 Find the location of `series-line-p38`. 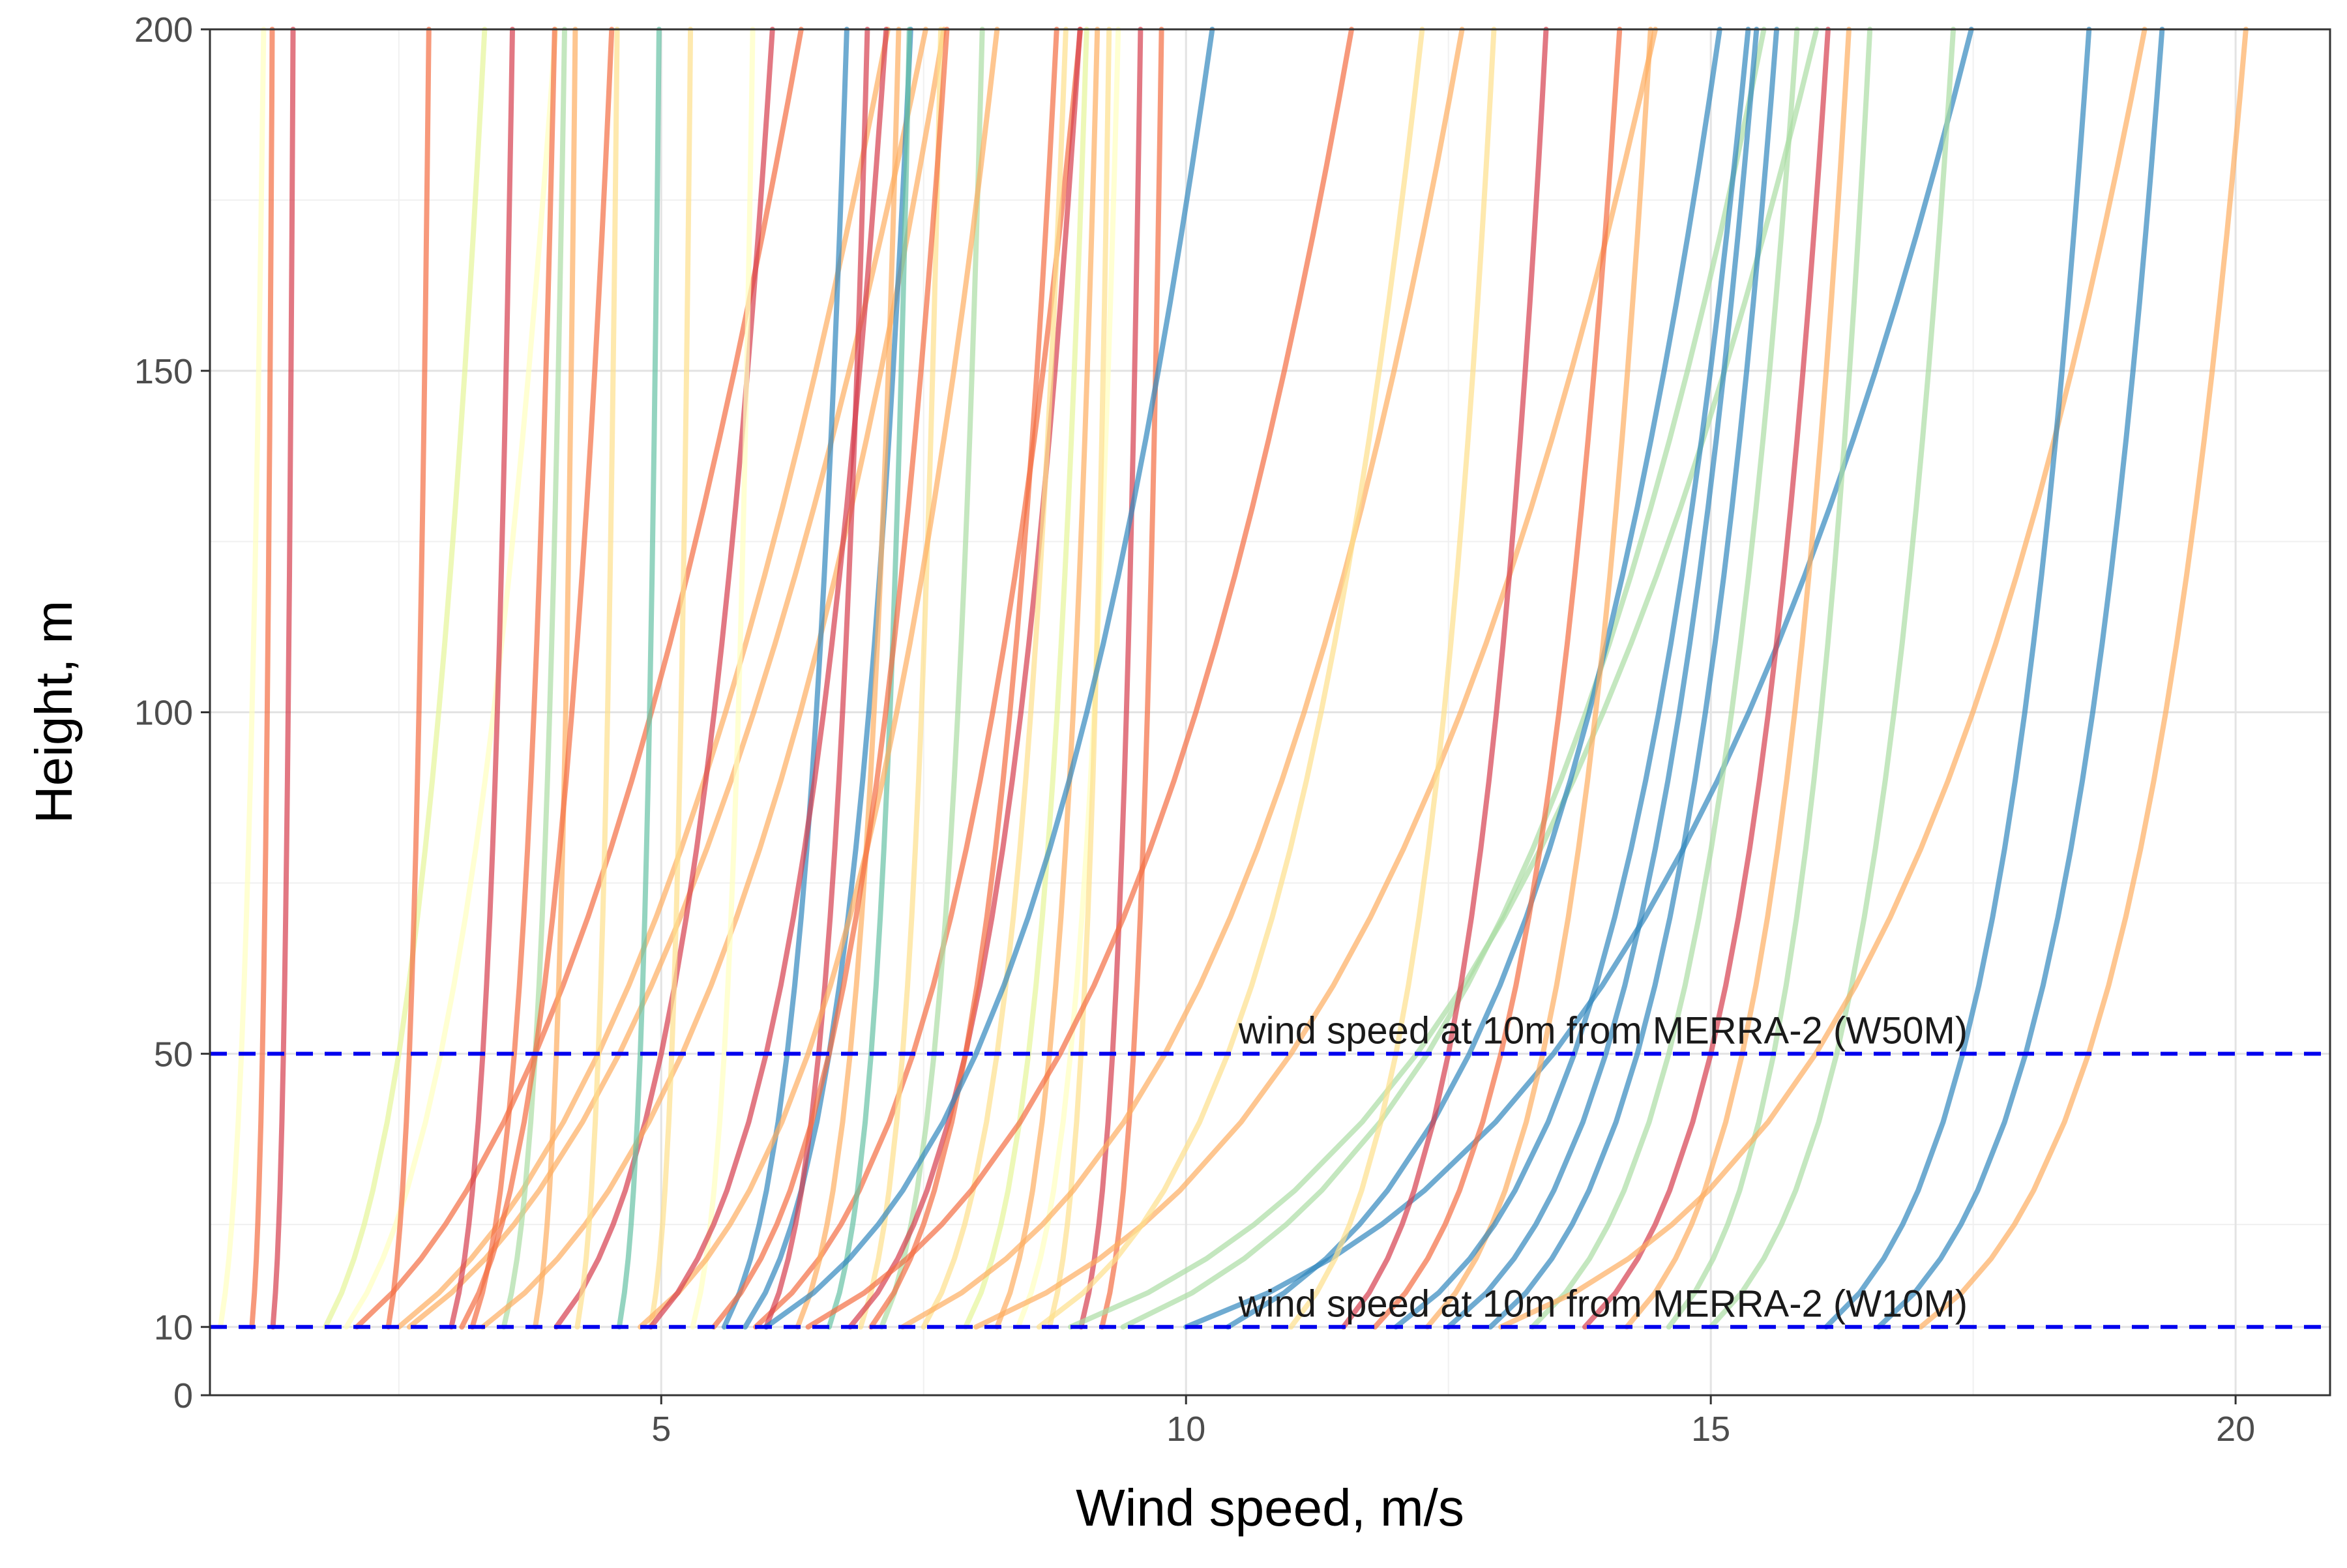

series-line-p38 is located at coordinates (1079, 678).